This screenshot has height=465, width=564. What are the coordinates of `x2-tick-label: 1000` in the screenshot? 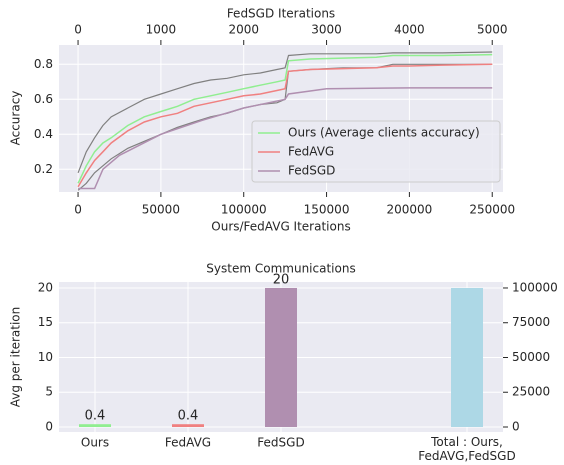 It's located at (161, 30).